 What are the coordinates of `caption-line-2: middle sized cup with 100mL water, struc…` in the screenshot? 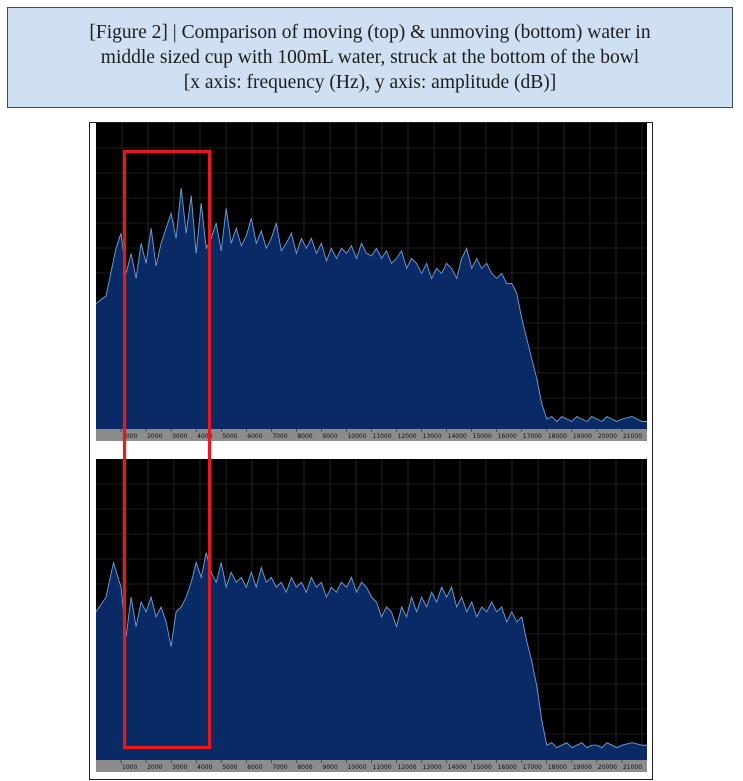 It's located at (370, 57).